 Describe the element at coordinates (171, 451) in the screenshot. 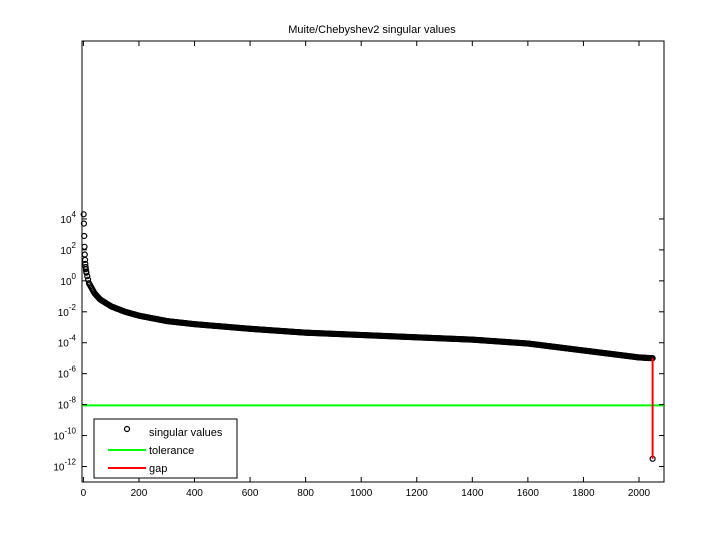

I see `legend-label: tolerance` at that location.